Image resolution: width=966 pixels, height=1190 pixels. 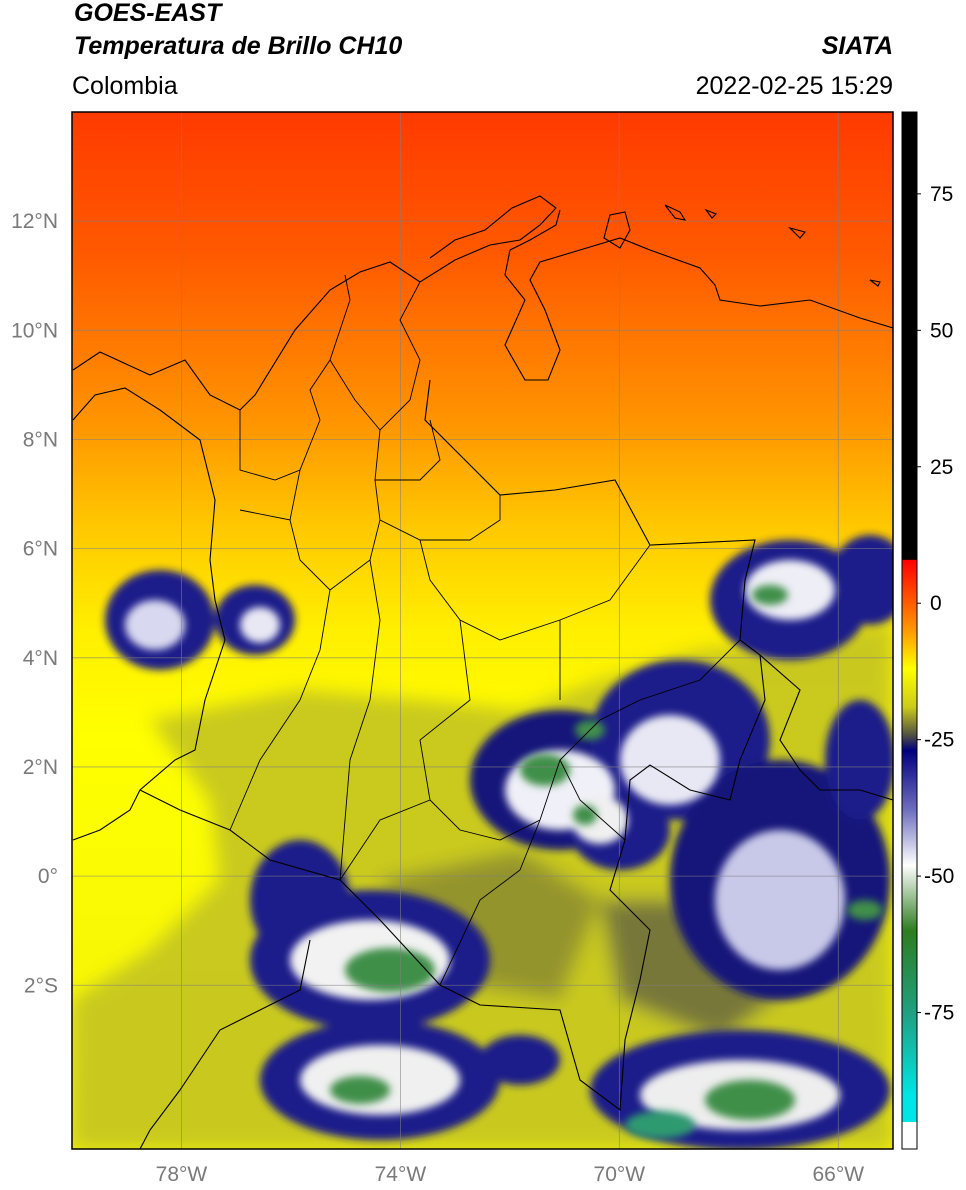 What do you see at coordinates (41, 985) in the screenshot?
I see `lat-tick-label: 2°S` at bounding box center [41, 985].